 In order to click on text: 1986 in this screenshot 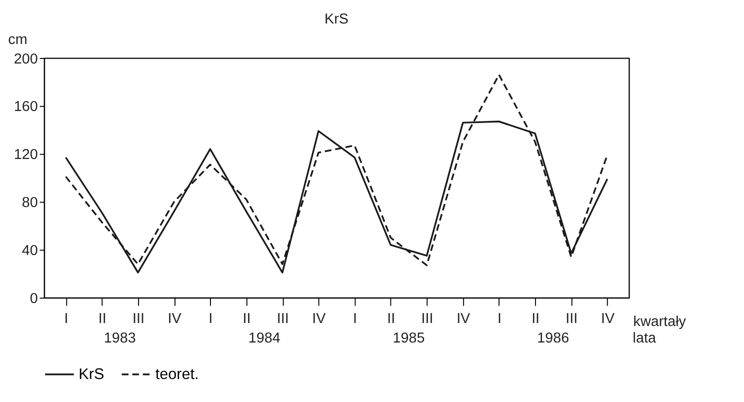, I will do `click(553, 338)`.